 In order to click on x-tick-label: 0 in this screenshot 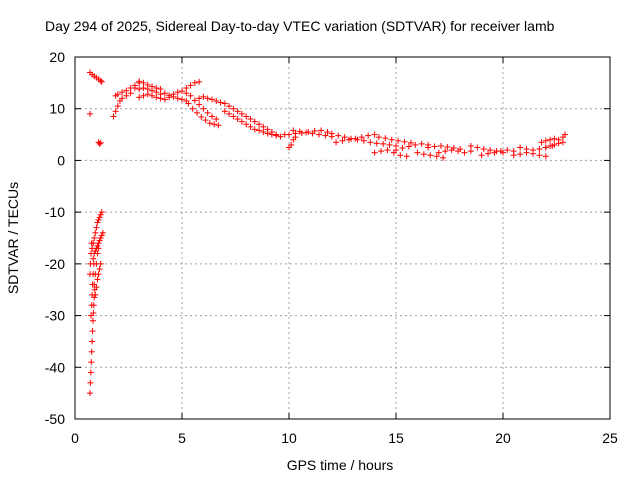, I will do `click(75, 438)`.